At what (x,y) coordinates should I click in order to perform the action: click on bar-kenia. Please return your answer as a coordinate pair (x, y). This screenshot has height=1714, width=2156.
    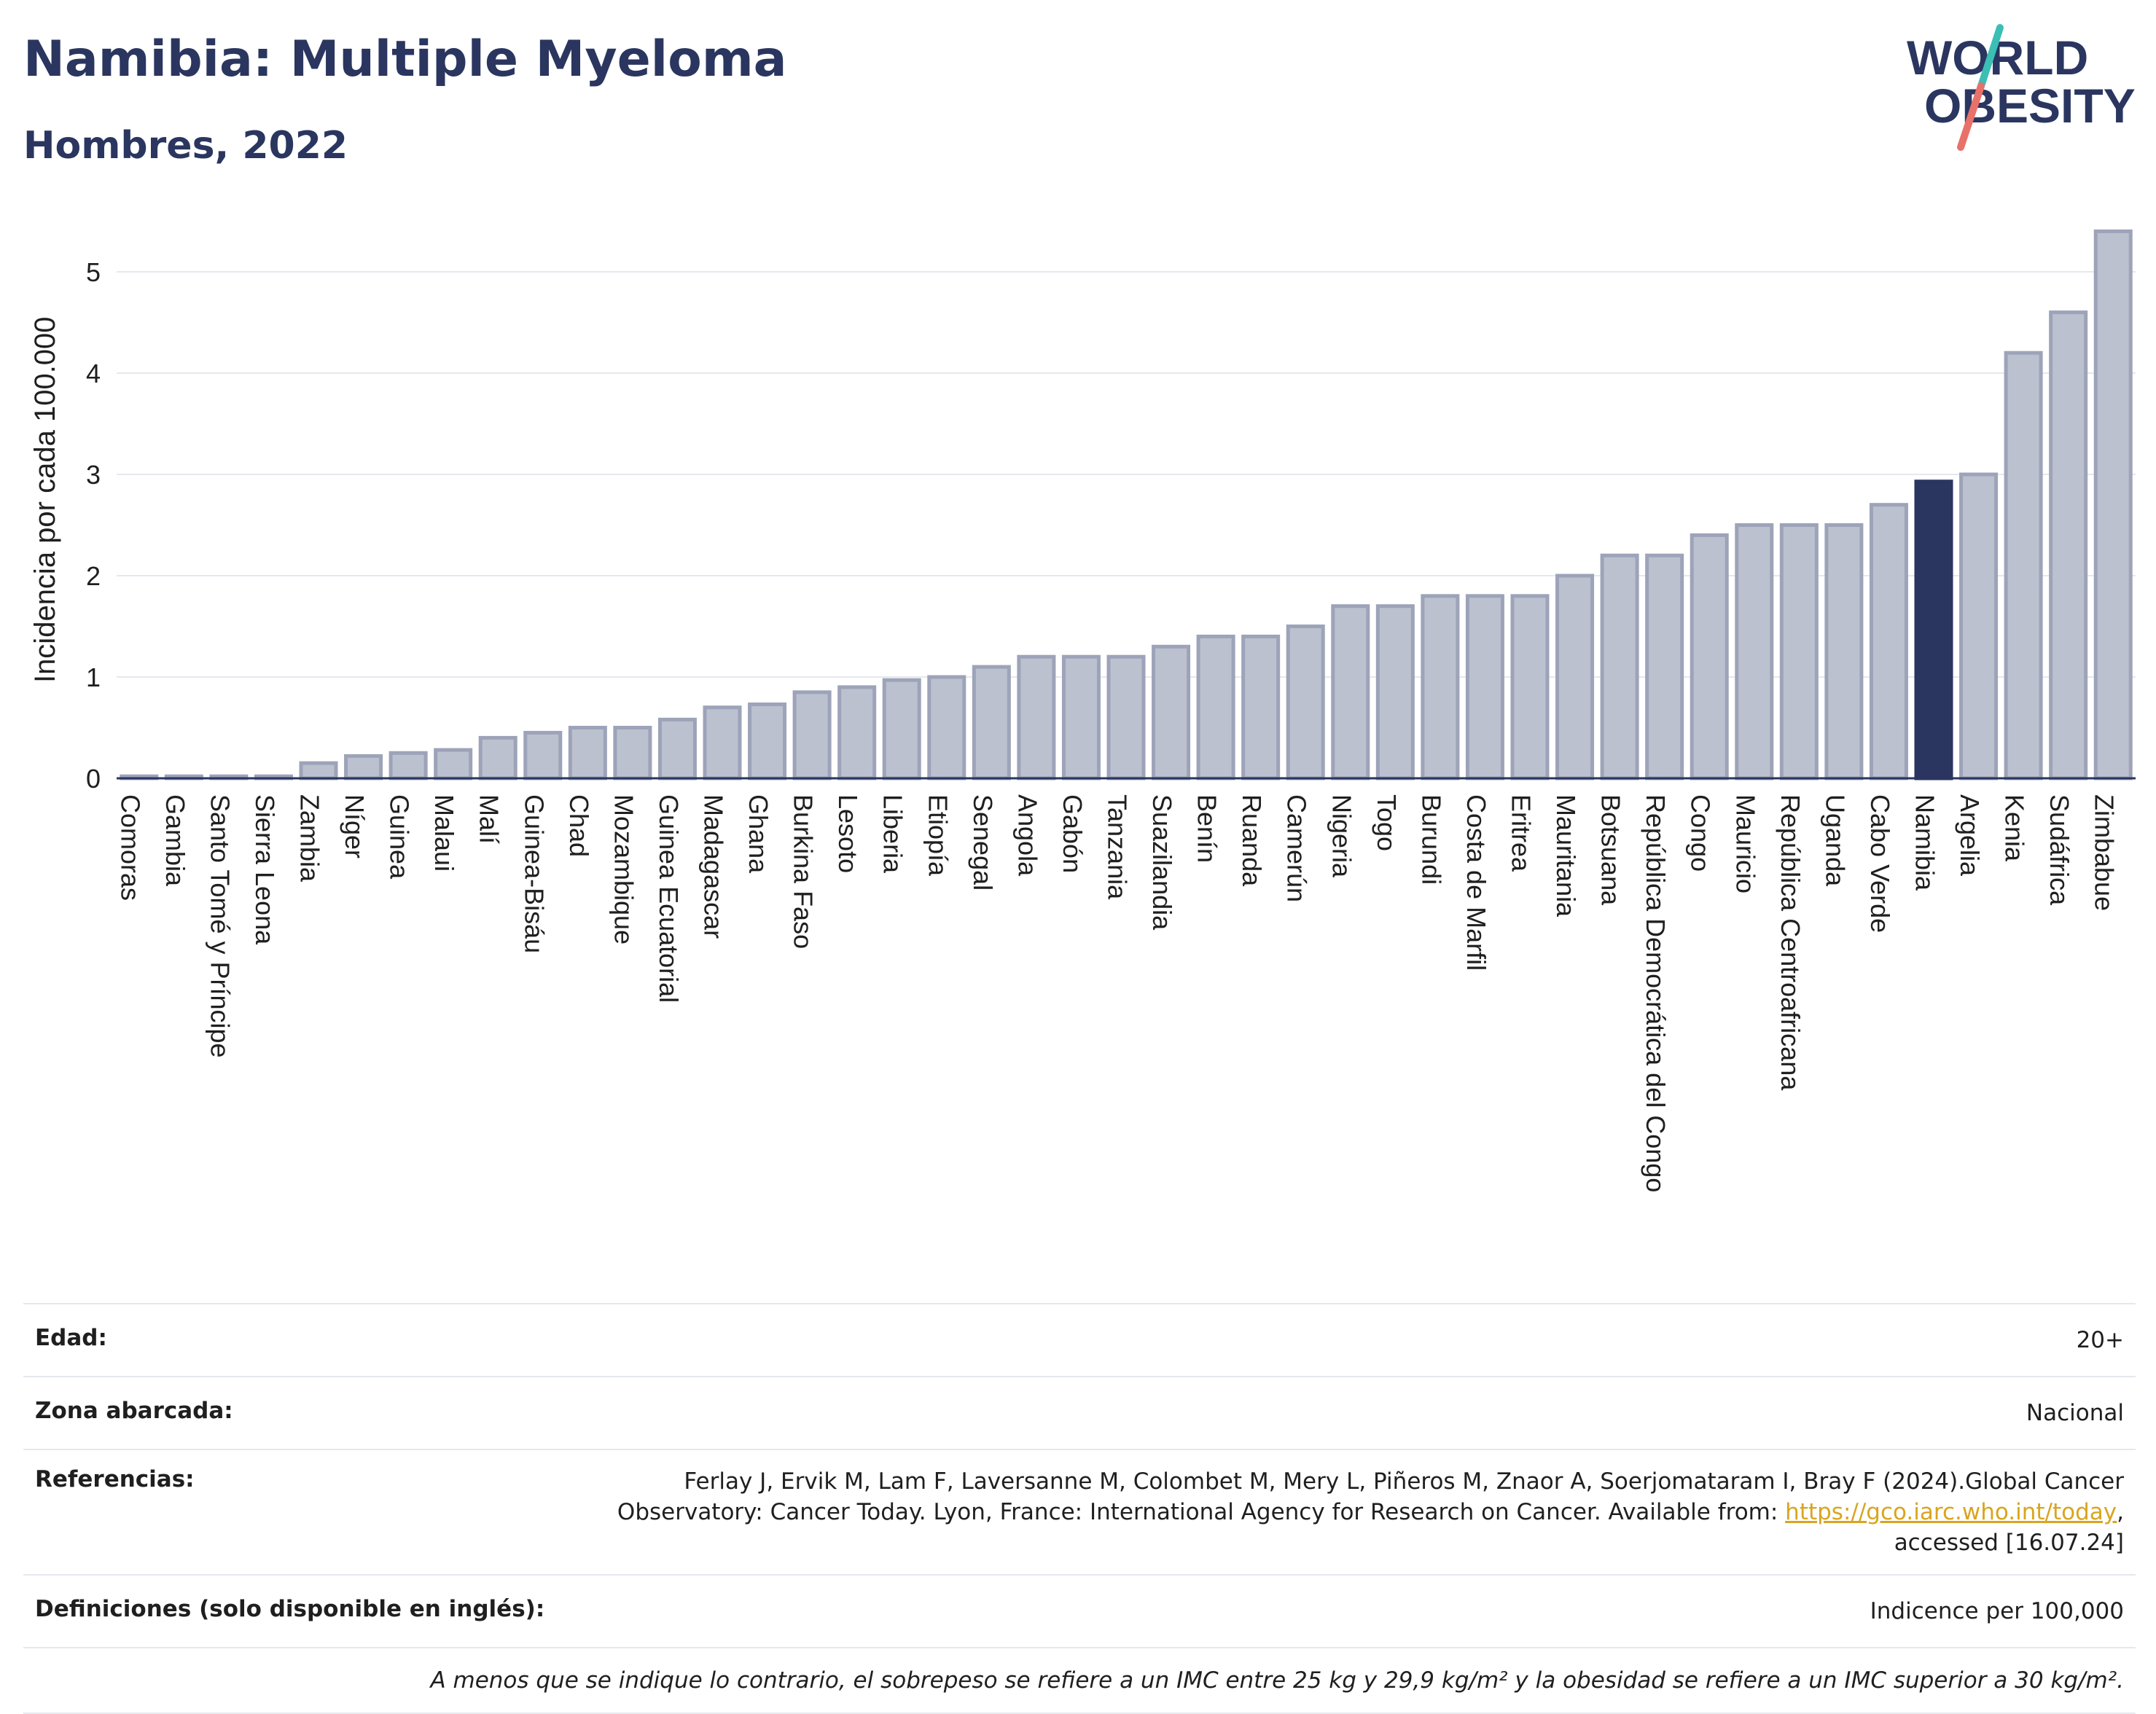
    Looking at the image, I should click on (2023, 565).